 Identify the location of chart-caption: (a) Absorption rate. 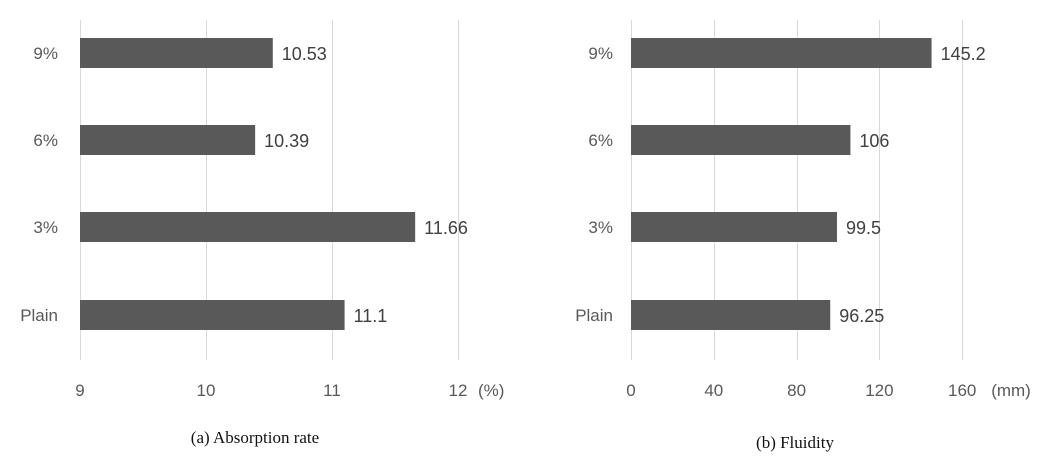
(255, 437).